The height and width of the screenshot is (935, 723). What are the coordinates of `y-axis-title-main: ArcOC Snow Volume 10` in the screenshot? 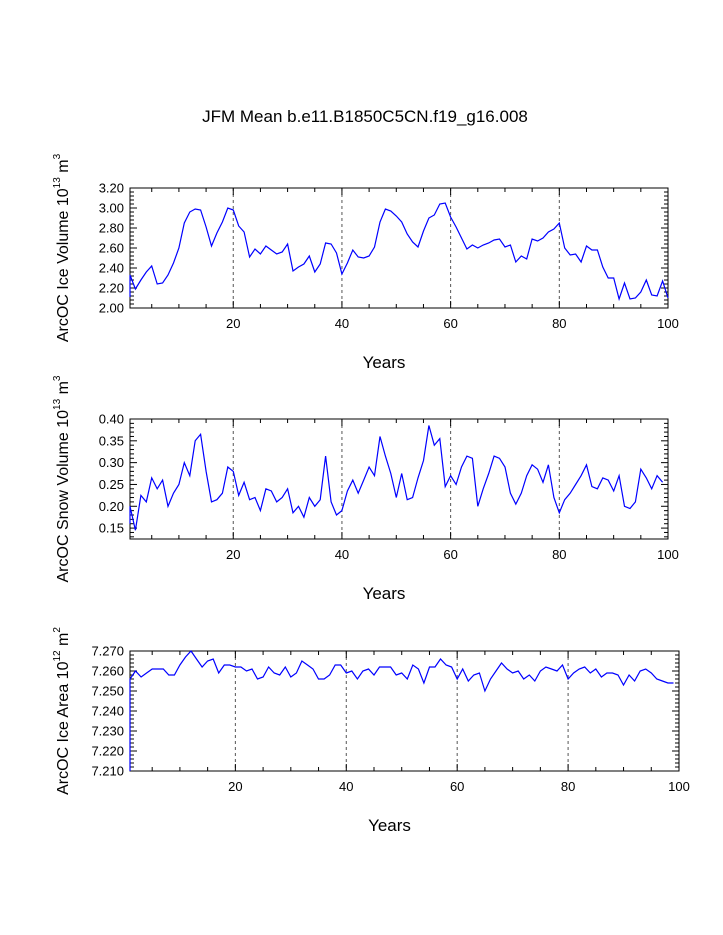 It's located at (63, 496).